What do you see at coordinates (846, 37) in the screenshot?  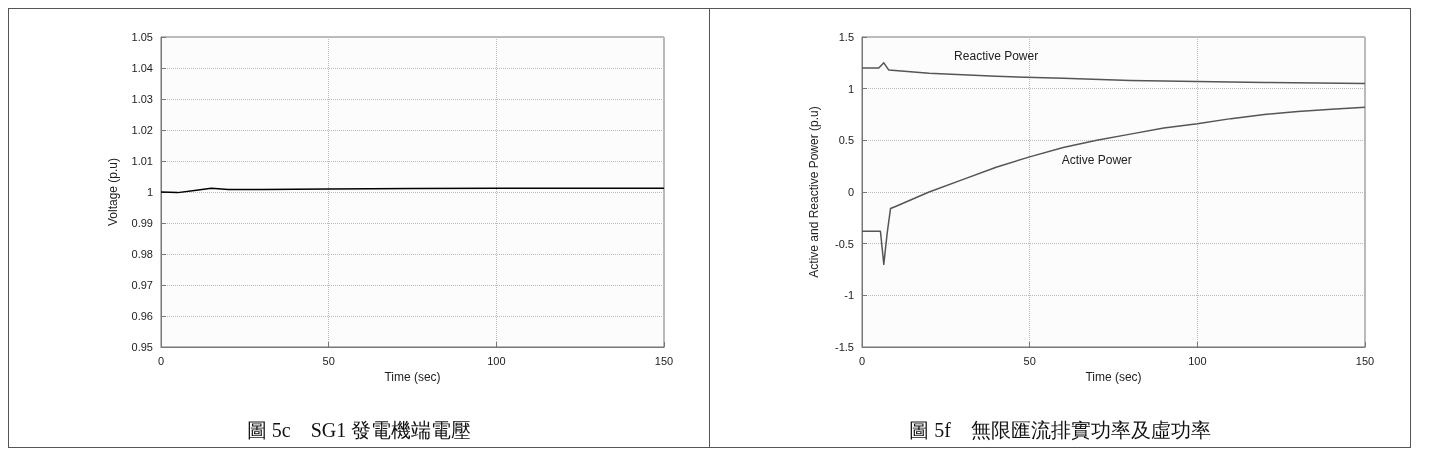 I see `y-tick-label: 1.5` at bounding box center [846, 37].